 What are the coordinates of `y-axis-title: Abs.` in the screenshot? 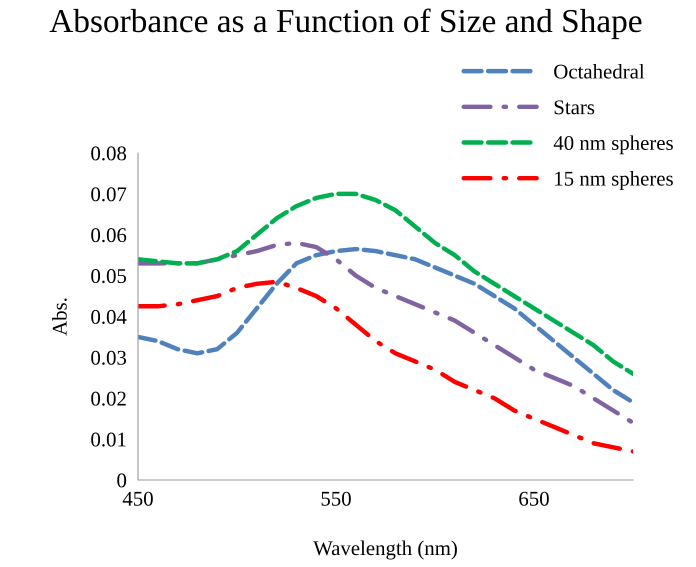 It's located at (59, 317).